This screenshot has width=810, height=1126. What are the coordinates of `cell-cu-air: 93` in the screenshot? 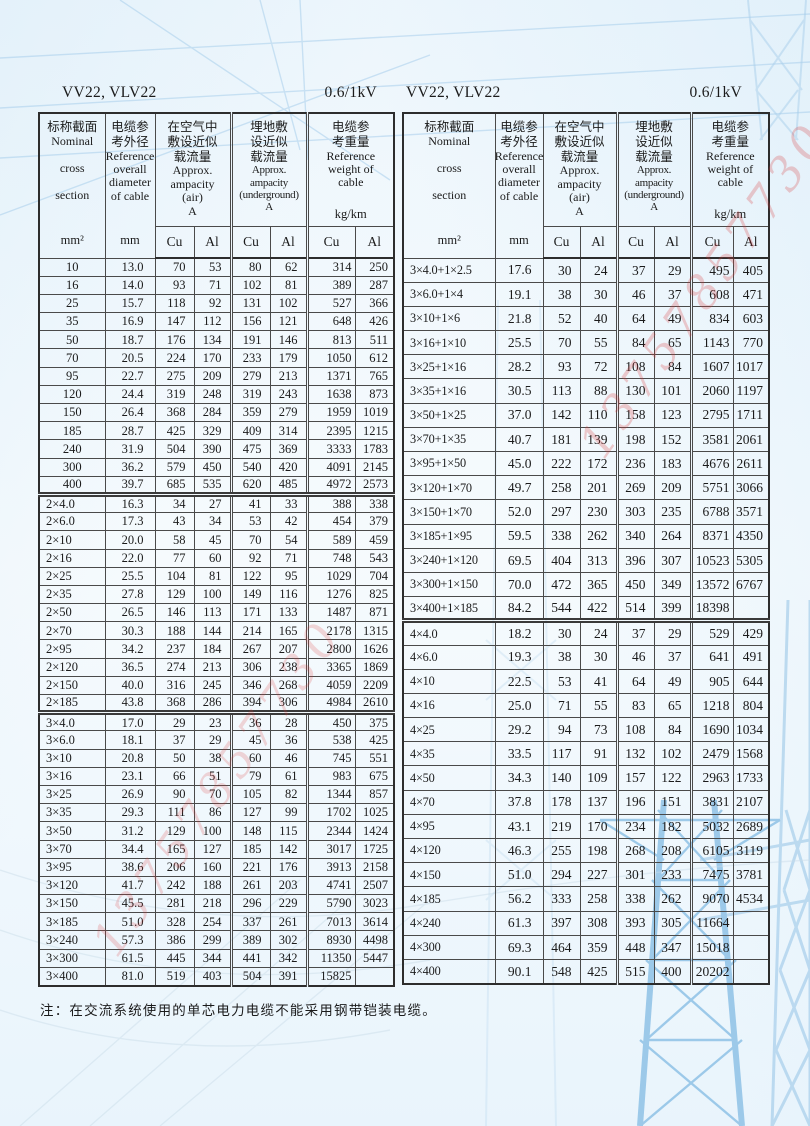 It's located at (561, 367).